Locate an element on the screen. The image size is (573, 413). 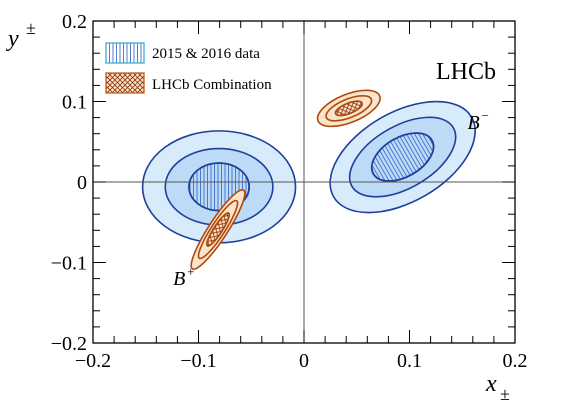
x-tick-label: 0.2 is located at coordinates (515, 361).